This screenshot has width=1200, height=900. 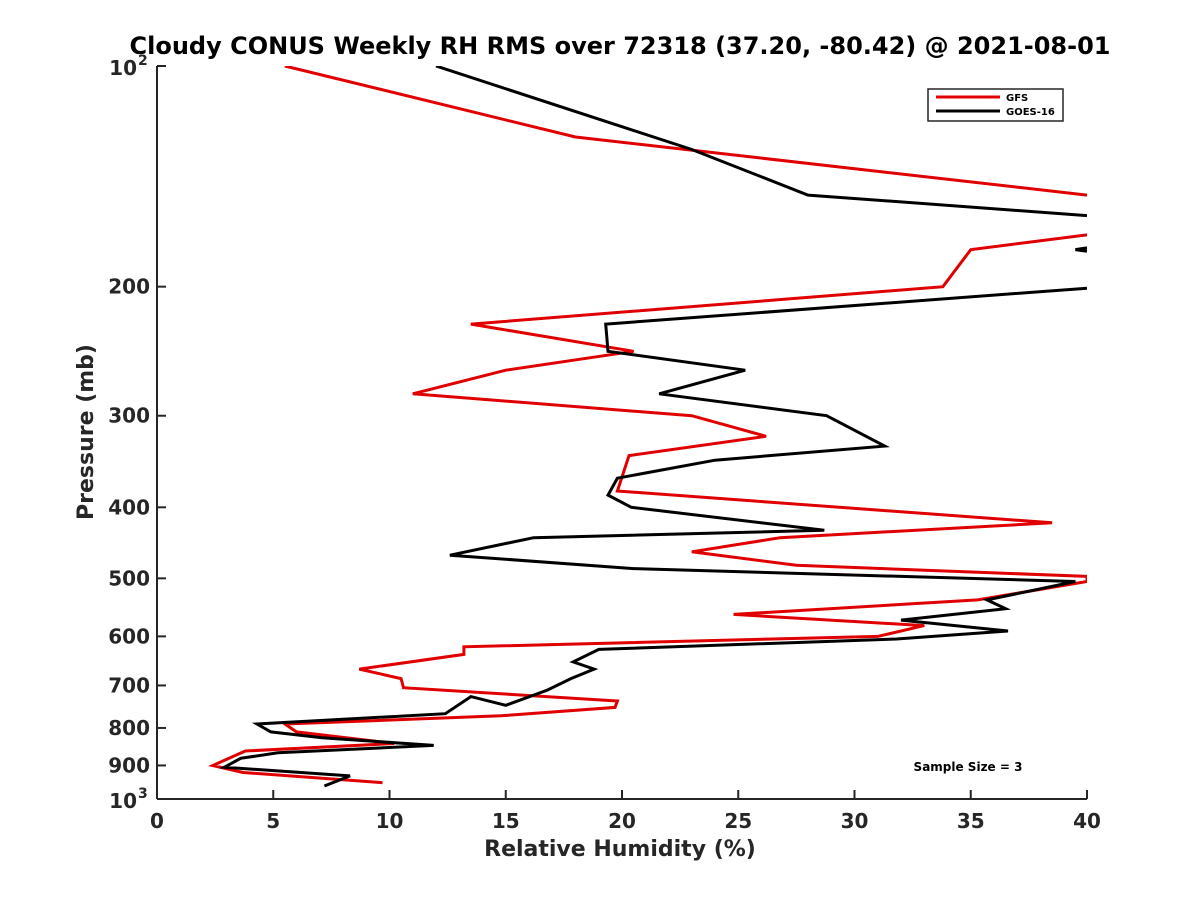 I want to click on y-axis-label: Pressure (mb), so click(x=86, y=432).